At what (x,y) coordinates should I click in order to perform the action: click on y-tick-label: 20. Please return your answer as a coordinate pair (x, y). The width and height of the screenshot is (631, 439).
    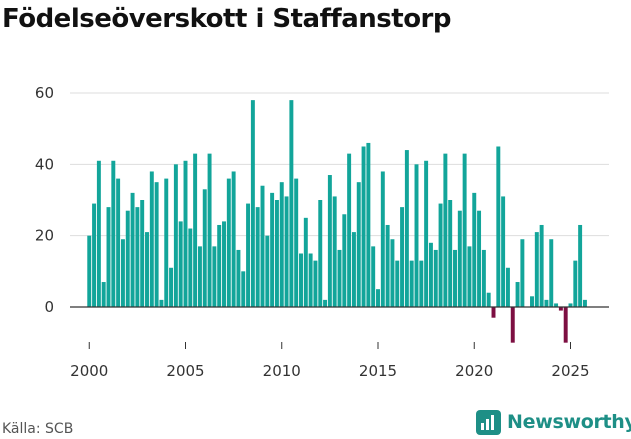
    Looking at the image, I should click on (44, 236).